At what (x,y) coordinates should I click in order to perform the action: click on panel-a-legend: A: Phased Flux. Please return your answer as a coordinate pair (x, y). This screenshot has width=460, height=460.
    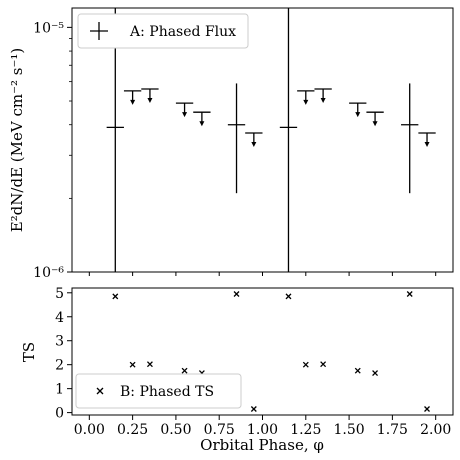
    Looking at the image, I should click on (163, 31).